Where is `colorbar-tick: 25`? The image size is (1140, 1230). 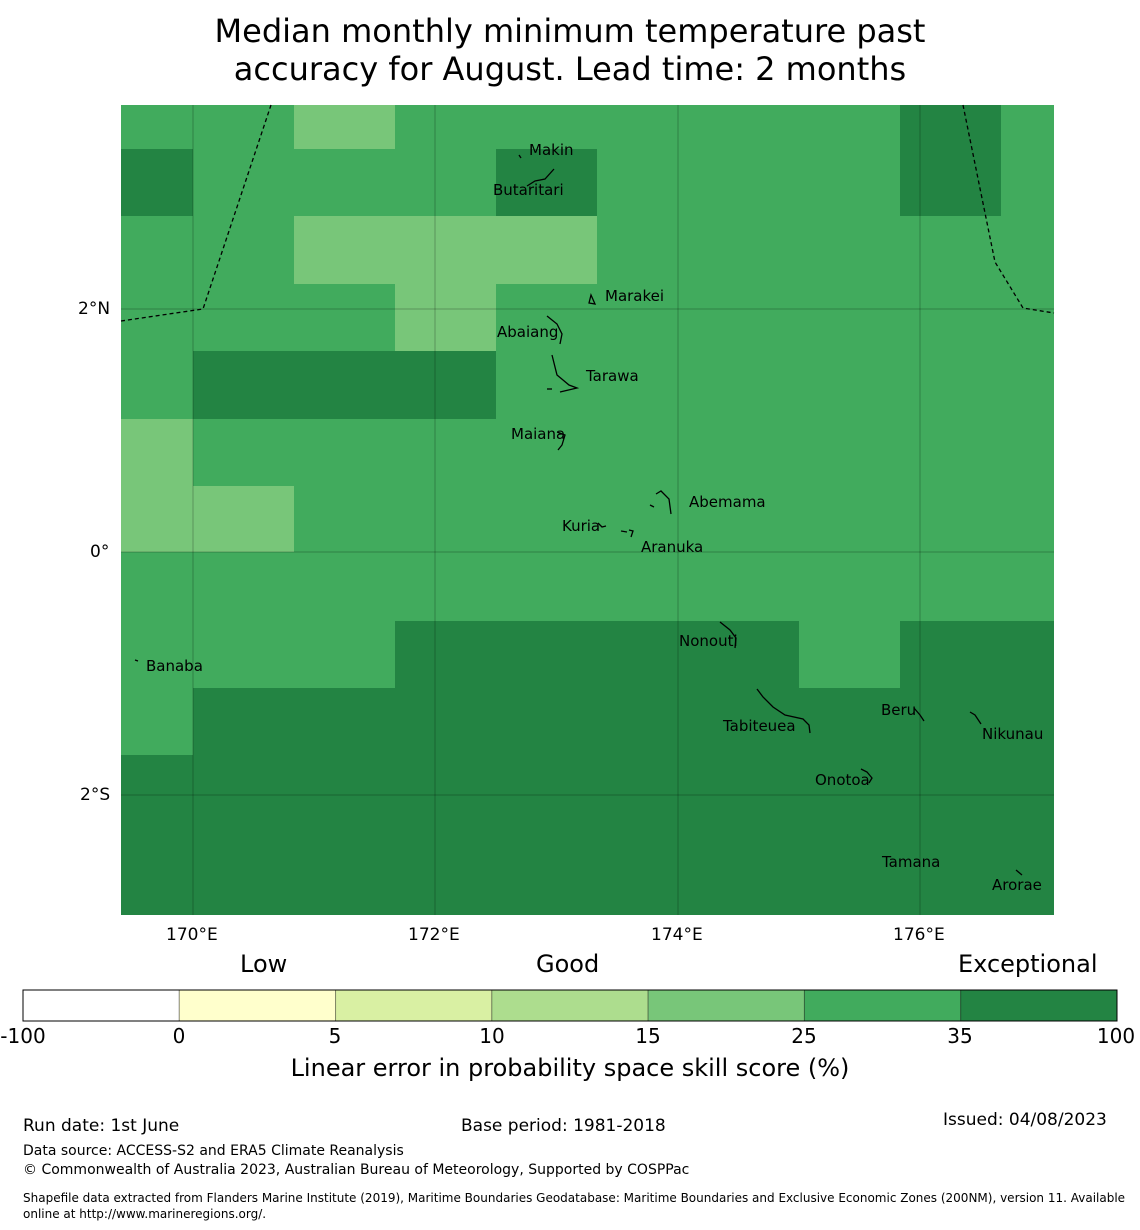 colorbar-tick: 25 is located at coordinates (804, 1036).